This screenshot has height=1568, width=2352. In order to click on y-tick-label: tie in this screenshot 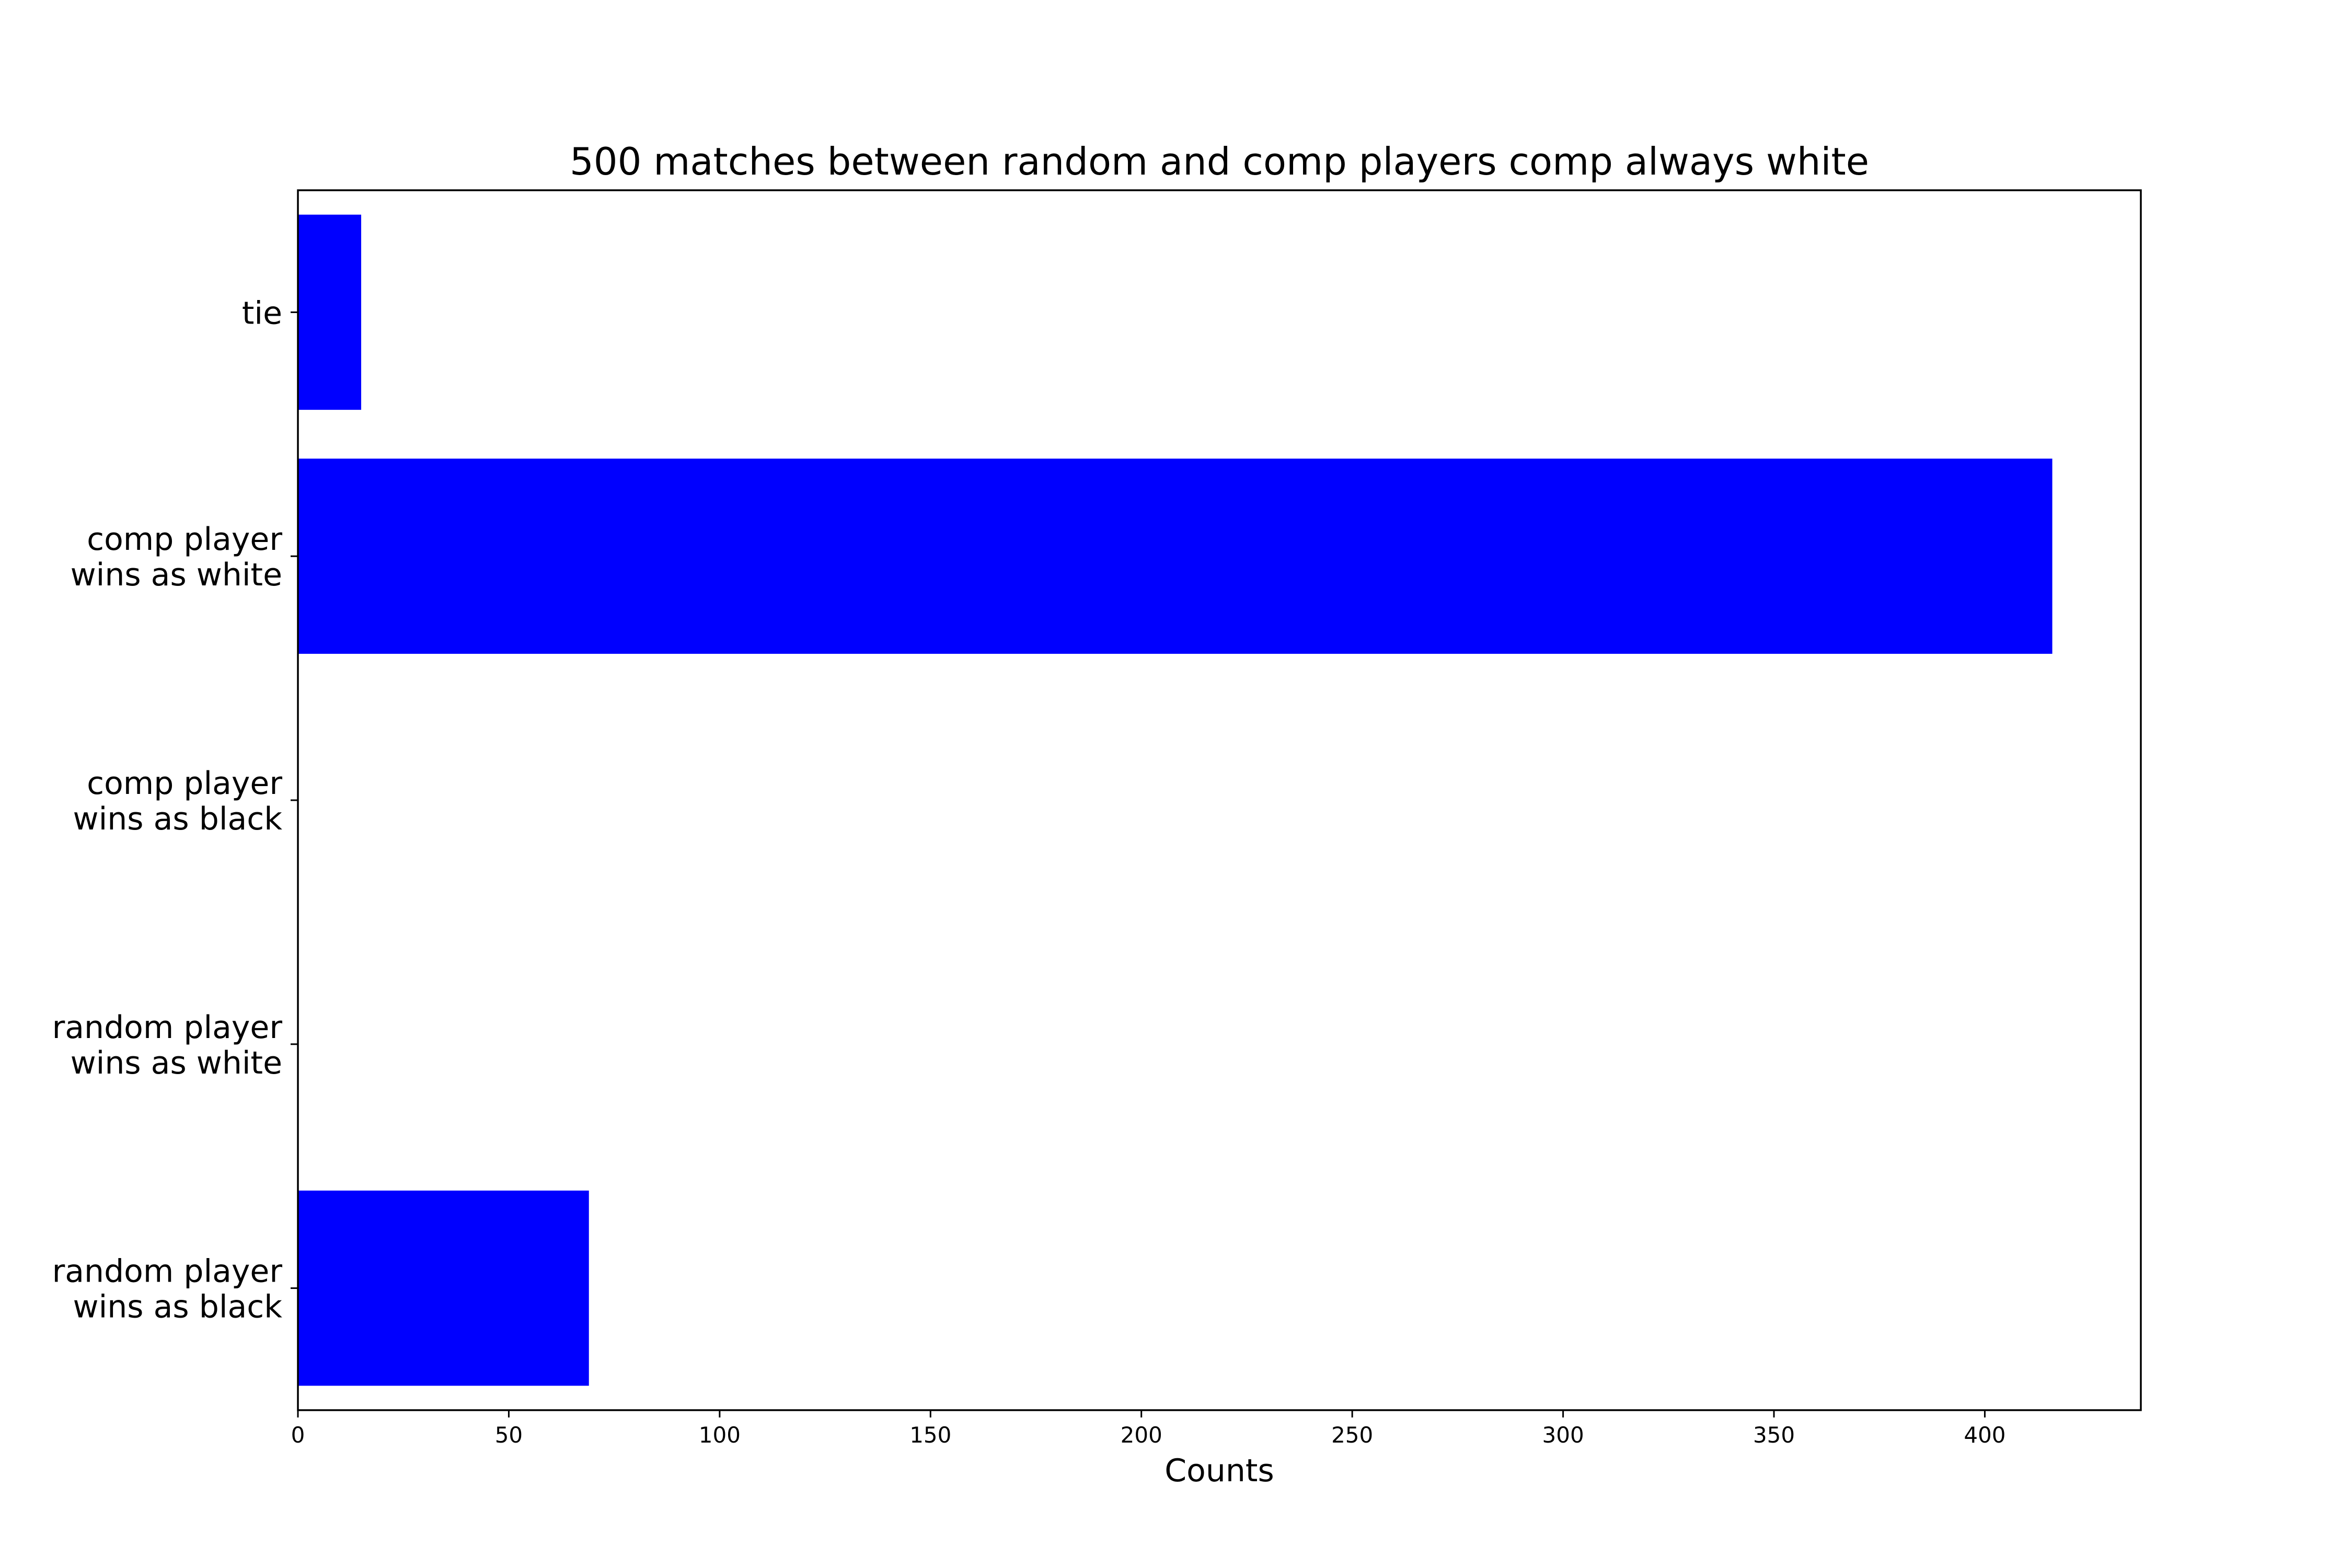, I will do `click(262, 313)`.